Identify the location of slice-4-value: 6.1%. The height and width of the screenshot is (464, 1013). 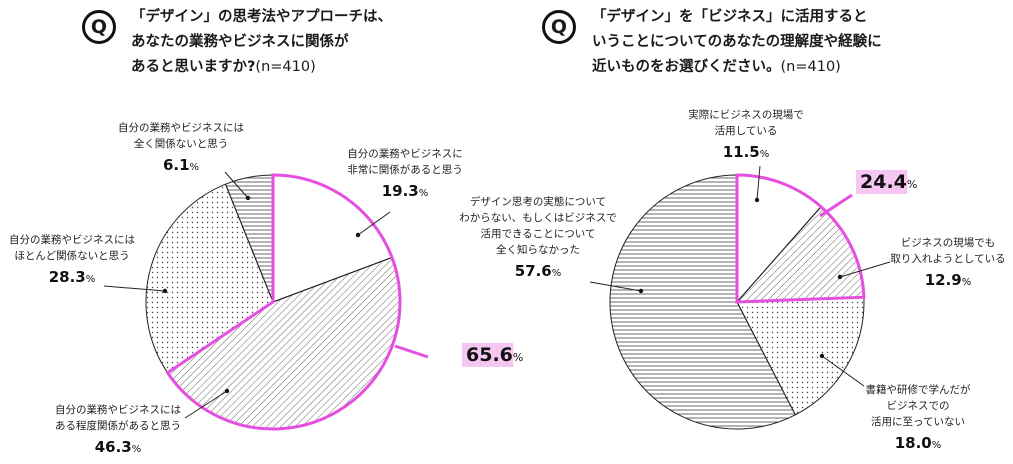
(181, 165).